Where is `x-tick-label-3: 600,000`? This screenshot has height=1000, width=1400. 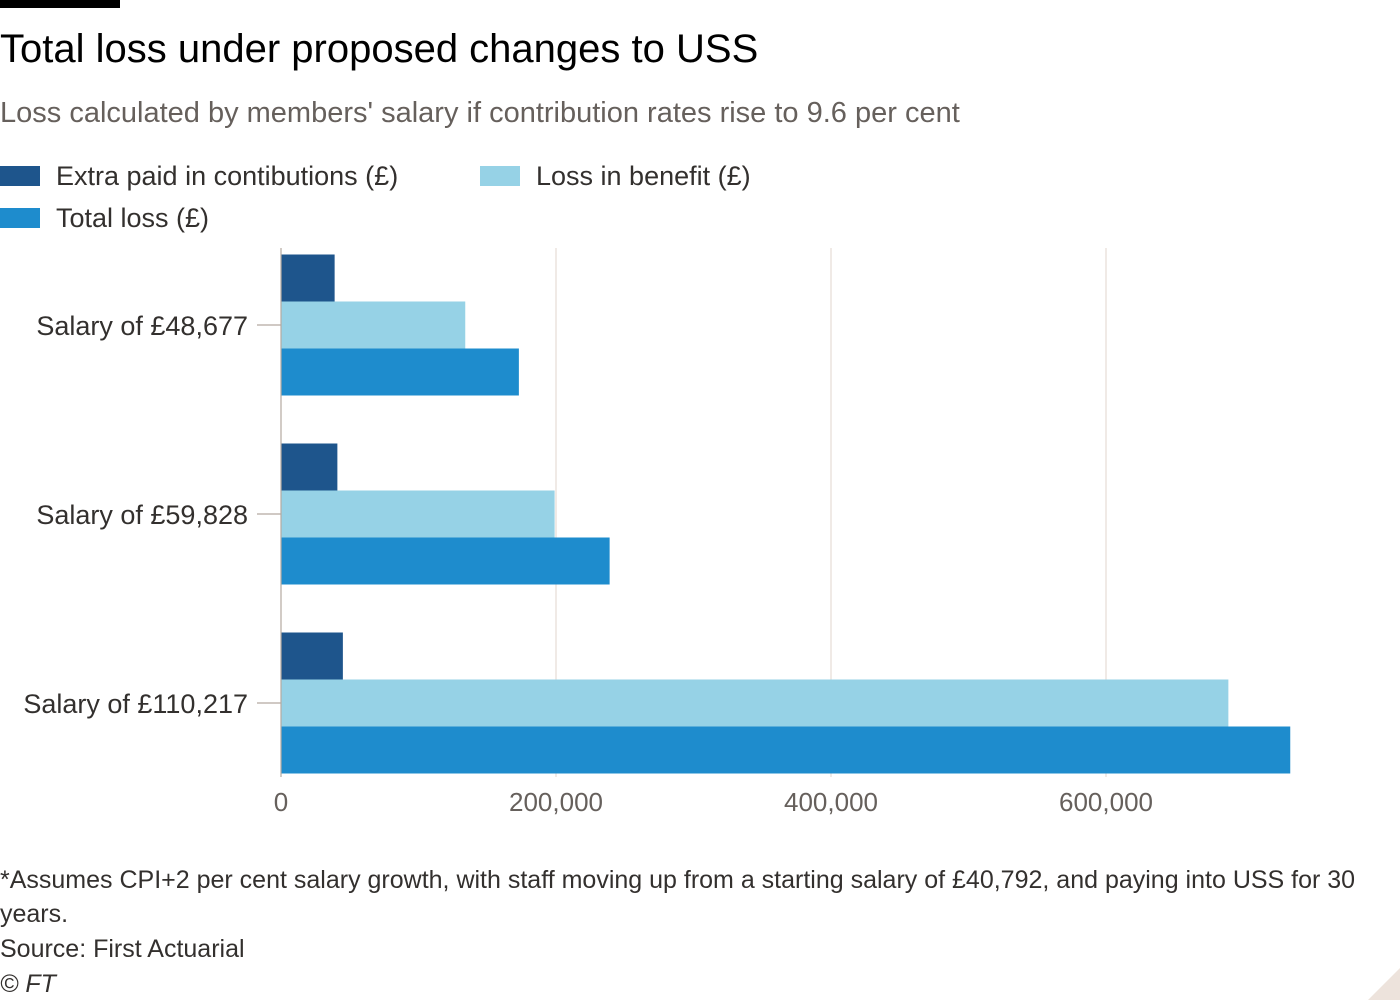 x-tick-label-3: 600,000 is located at coordinates (1106, 802).